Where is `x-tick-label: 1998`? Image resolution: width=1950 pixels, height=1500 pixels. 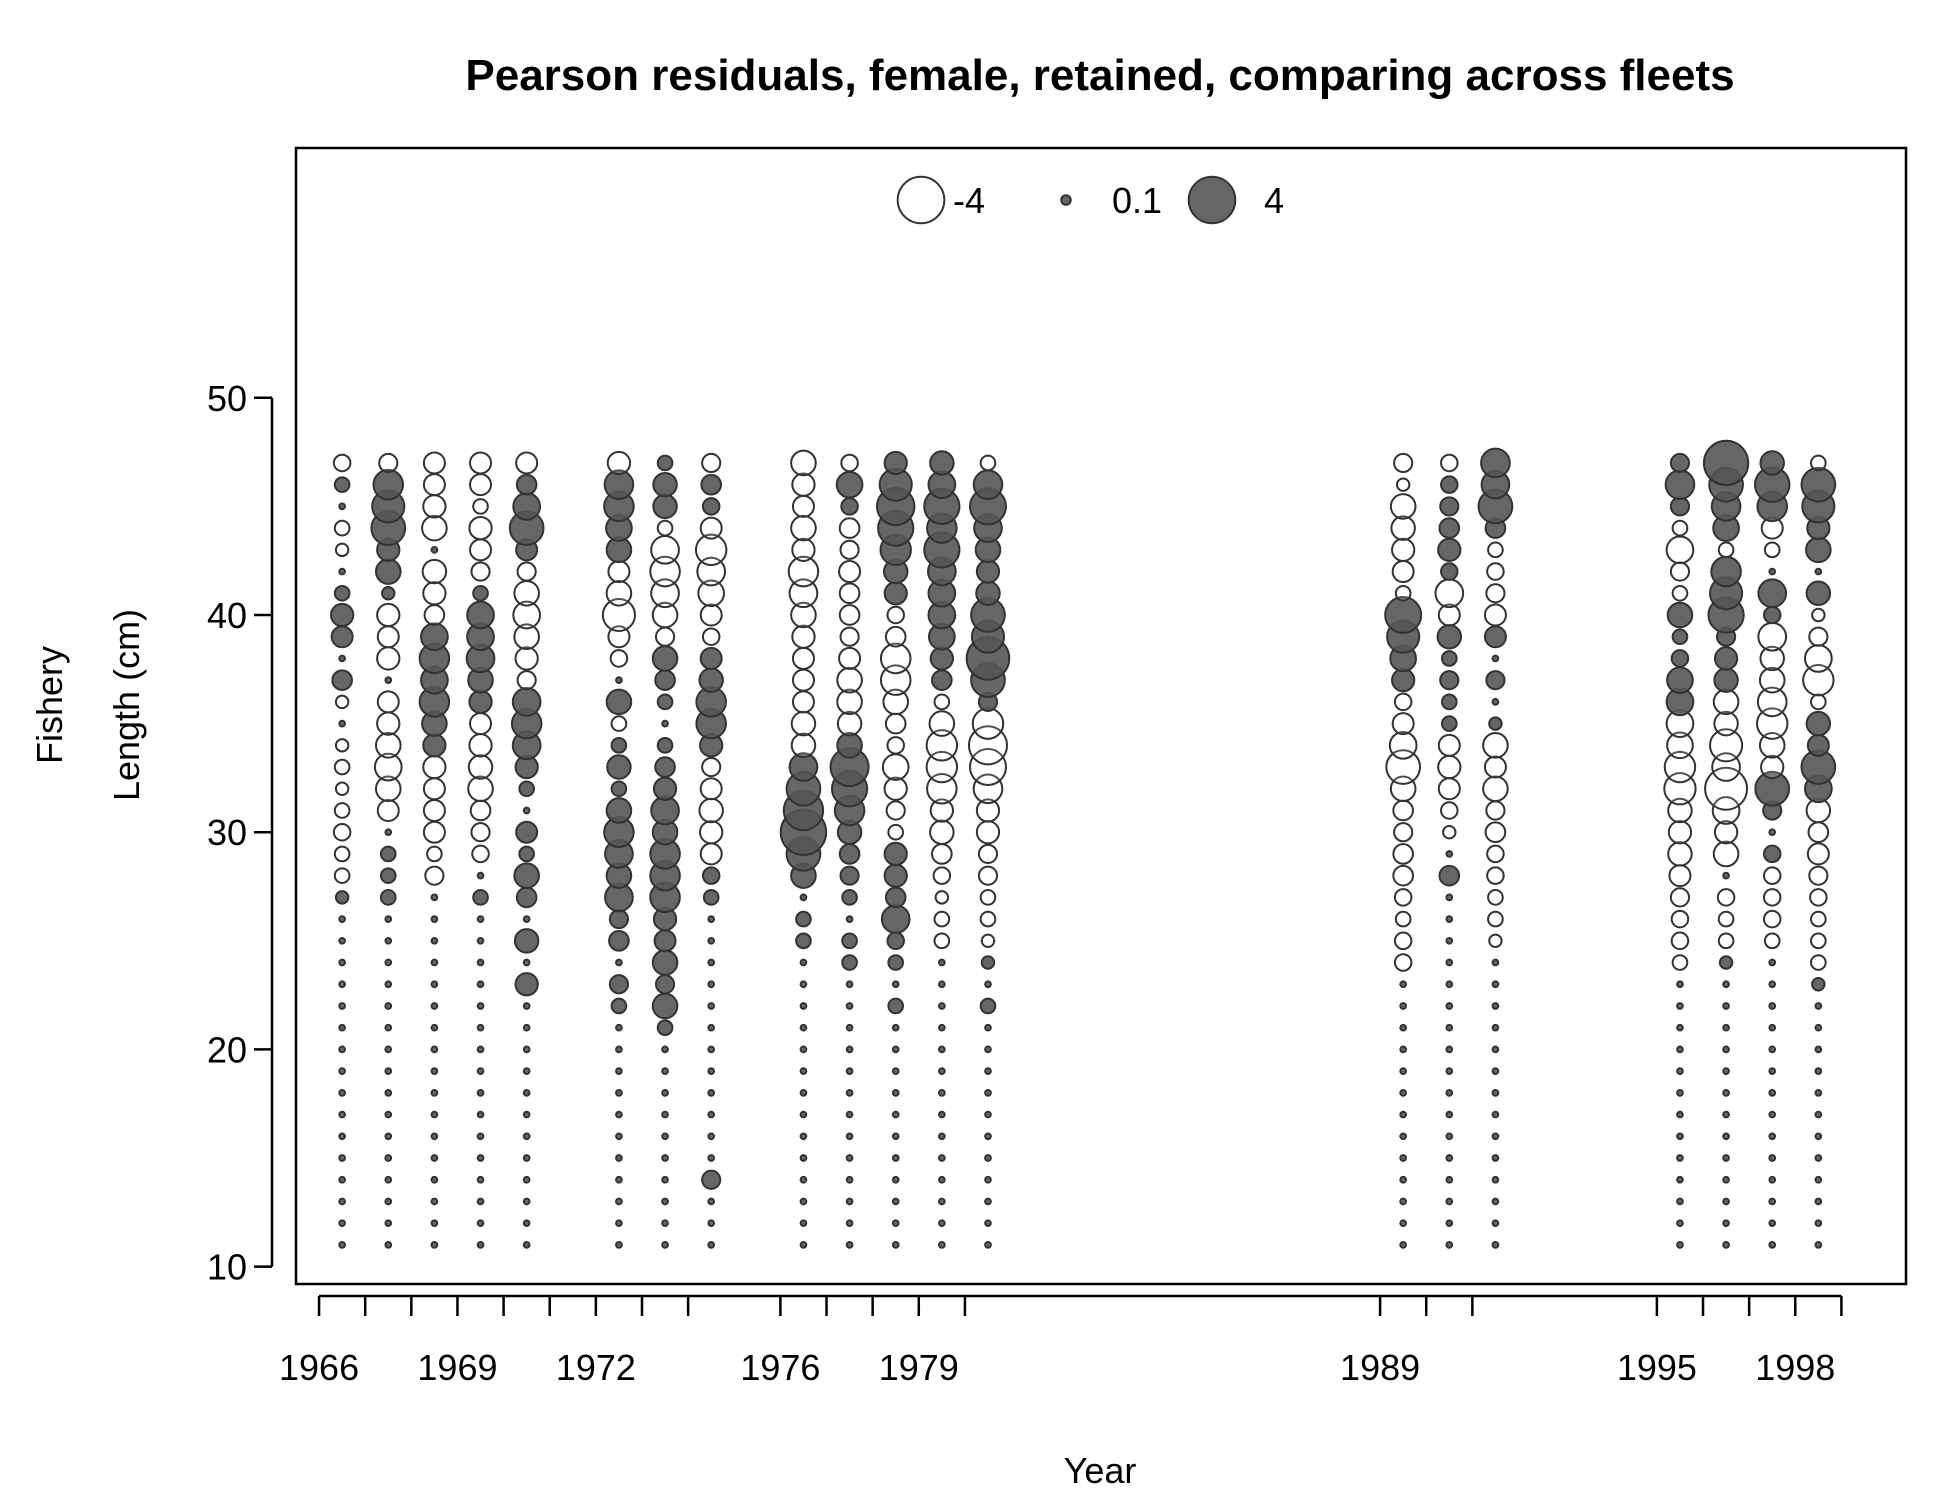 x-tick-label: 1998 is located at coordinates (1795, 1367).